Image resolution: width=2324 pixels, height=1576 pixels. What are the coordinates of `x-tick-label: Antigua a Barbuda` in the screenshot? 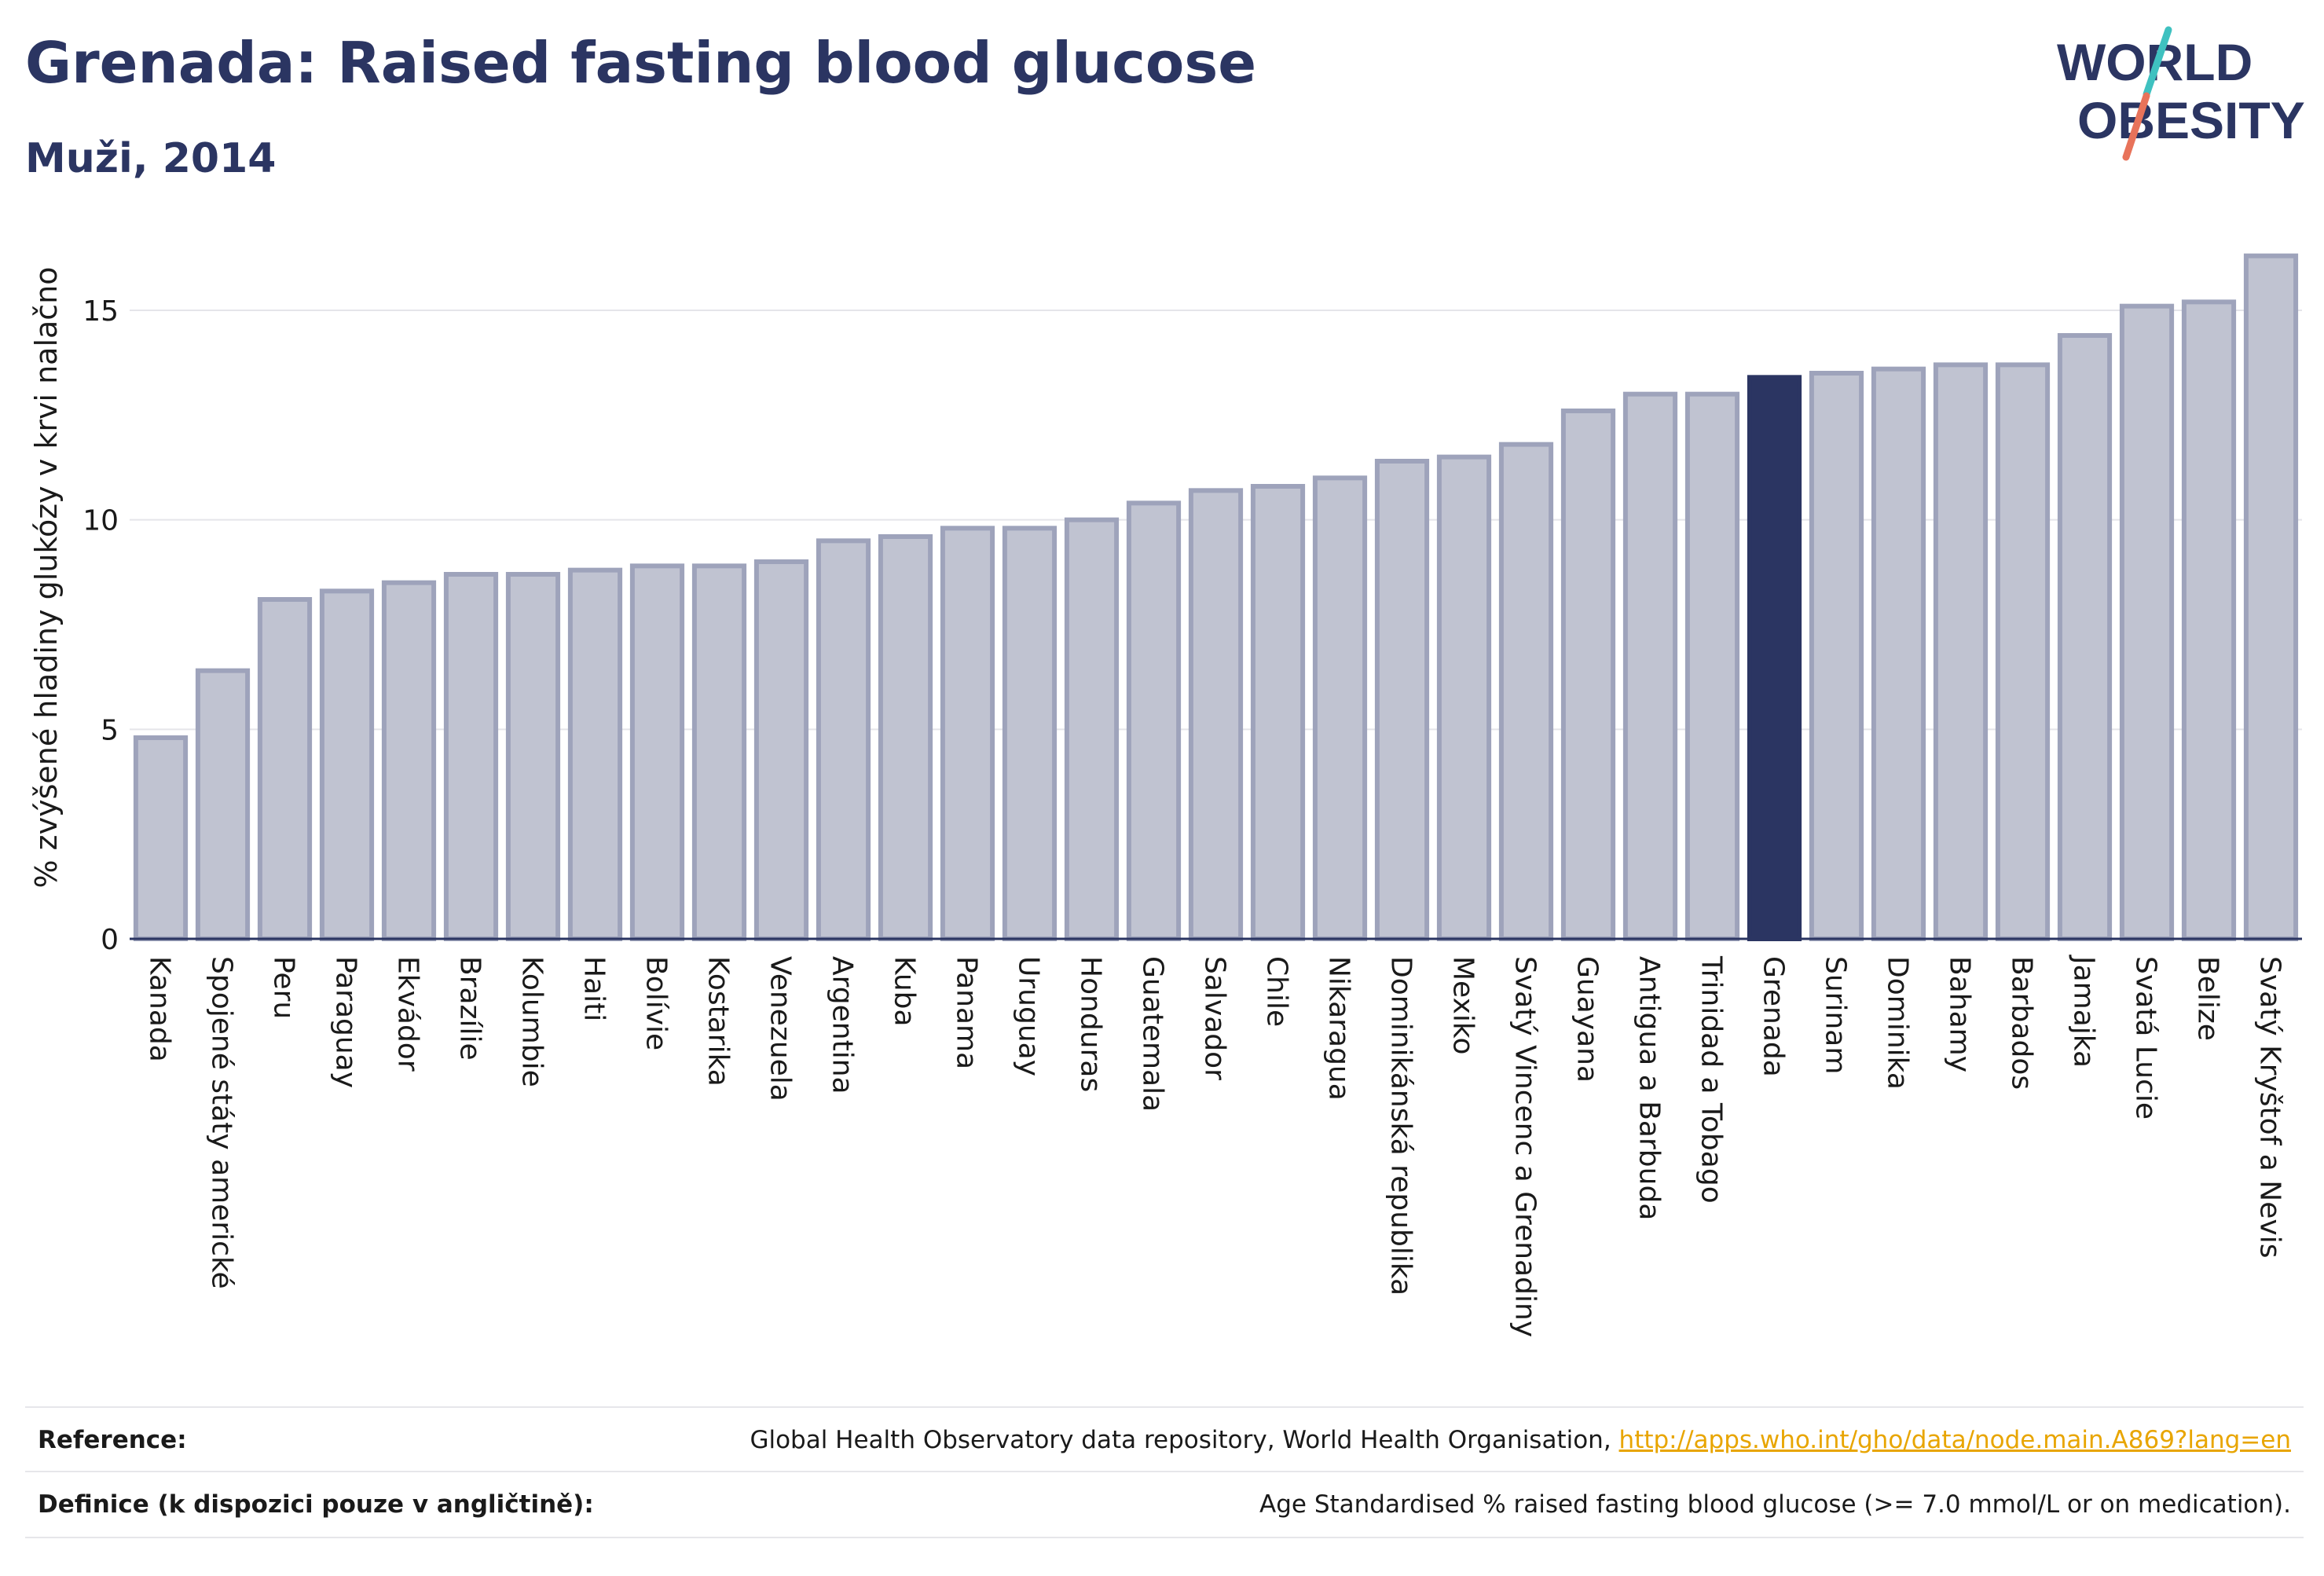 It's located at (1649, 1088).